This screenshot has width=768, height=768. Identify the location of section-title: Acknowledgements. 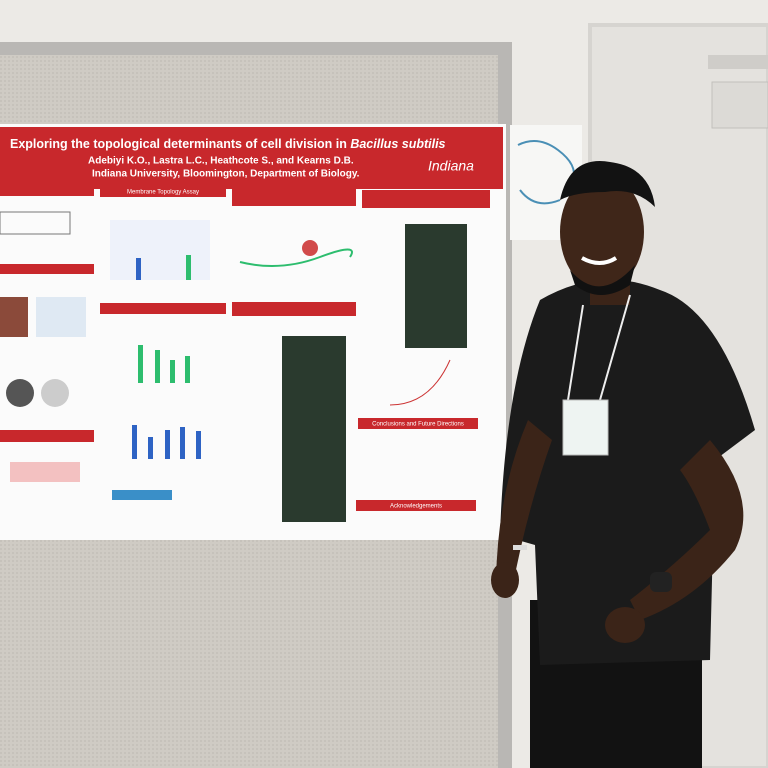
(416, 507).